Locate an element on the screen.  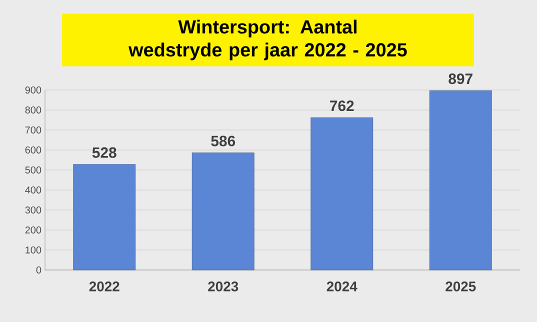
x-tick-label: 2024 is located at coordinates (342, 287).